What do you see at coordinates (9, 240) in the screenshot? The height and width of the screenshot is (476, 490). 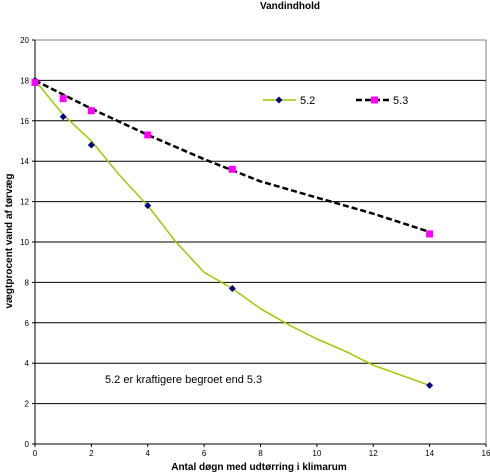 I see `y-axis-title: vægtprocent vand af tørvæg` at bounding box center [9, 240].